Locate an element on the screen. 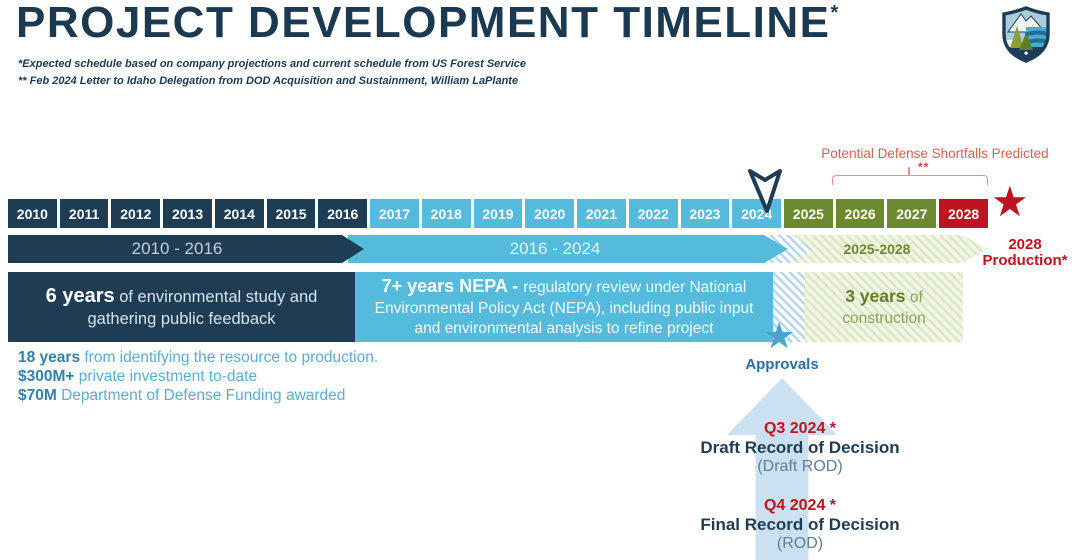 The width and height of the screenshot is (1080, 560). band-2010-2016-label: 2010 - 2016 is located at coordinates (177, 248).